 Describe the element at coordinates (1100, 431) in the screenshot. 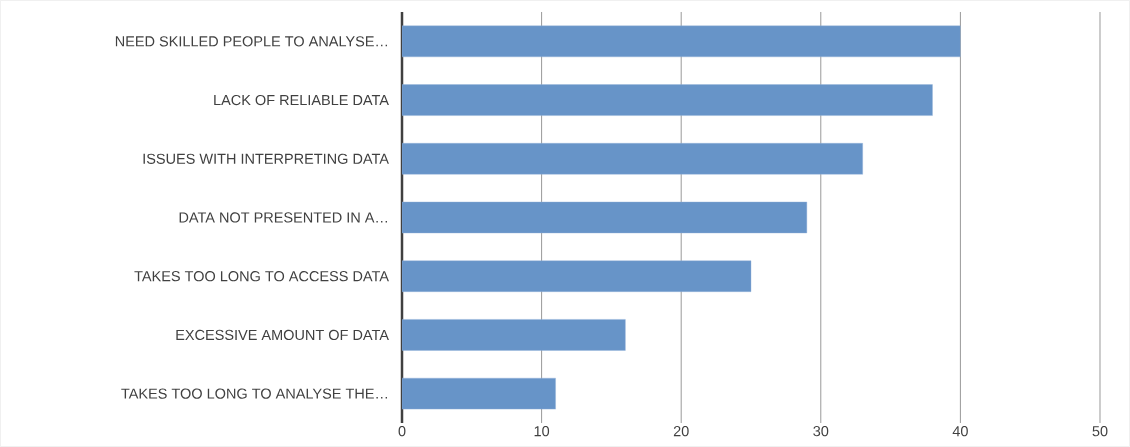

I see `x-tick-label: 50` at that location.